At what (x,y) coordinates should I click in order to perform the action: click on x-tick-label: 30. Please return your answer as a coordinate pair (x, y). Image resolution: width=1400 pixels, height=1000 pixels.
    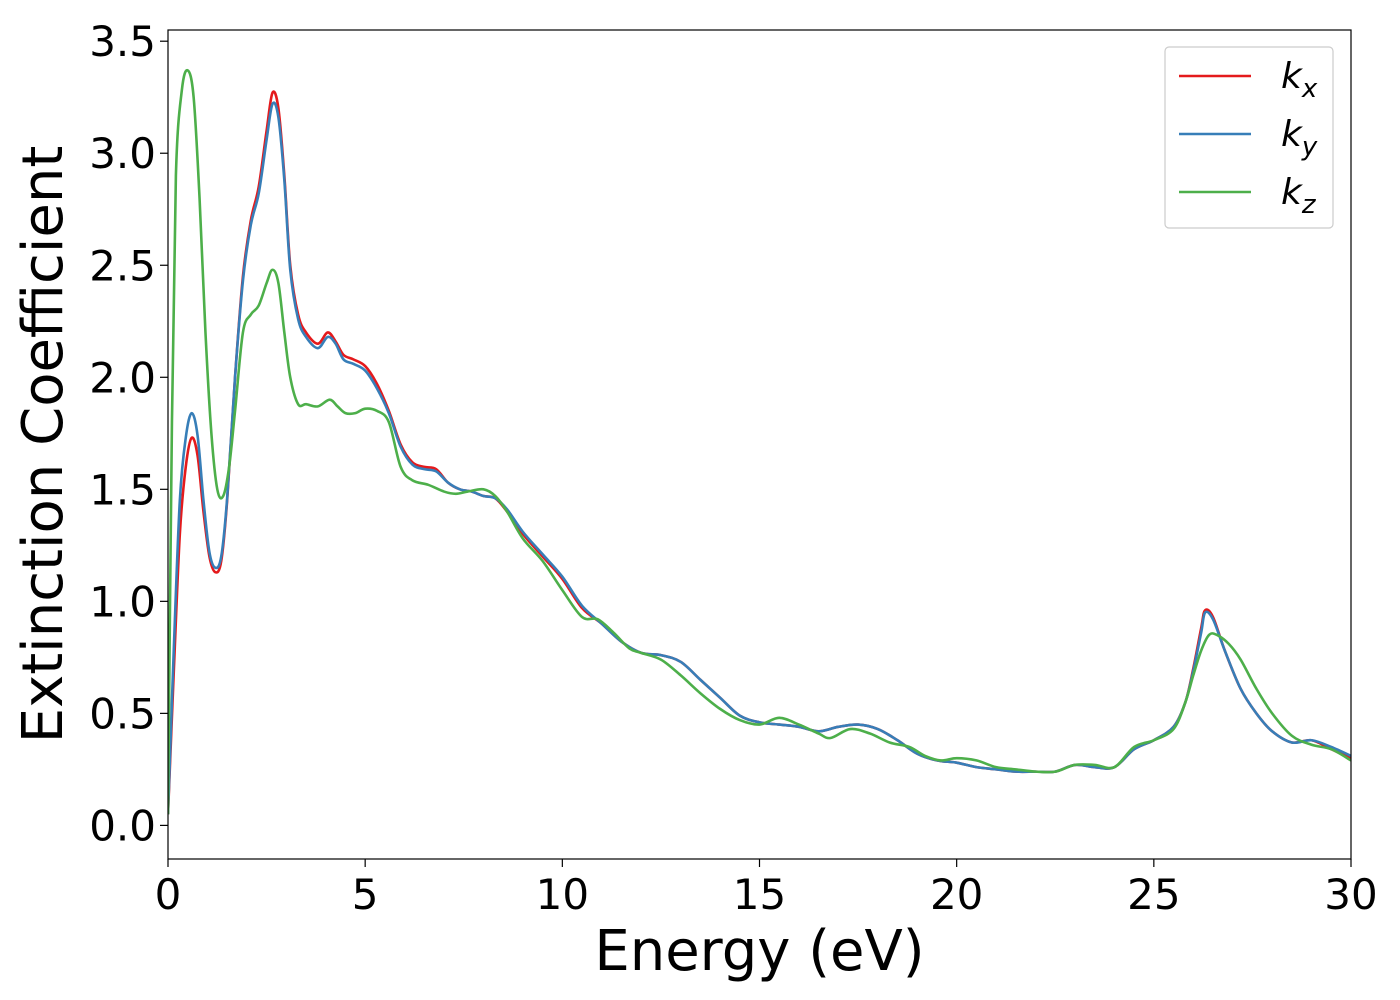
    Looking at the image, I should click on (1350, 894).